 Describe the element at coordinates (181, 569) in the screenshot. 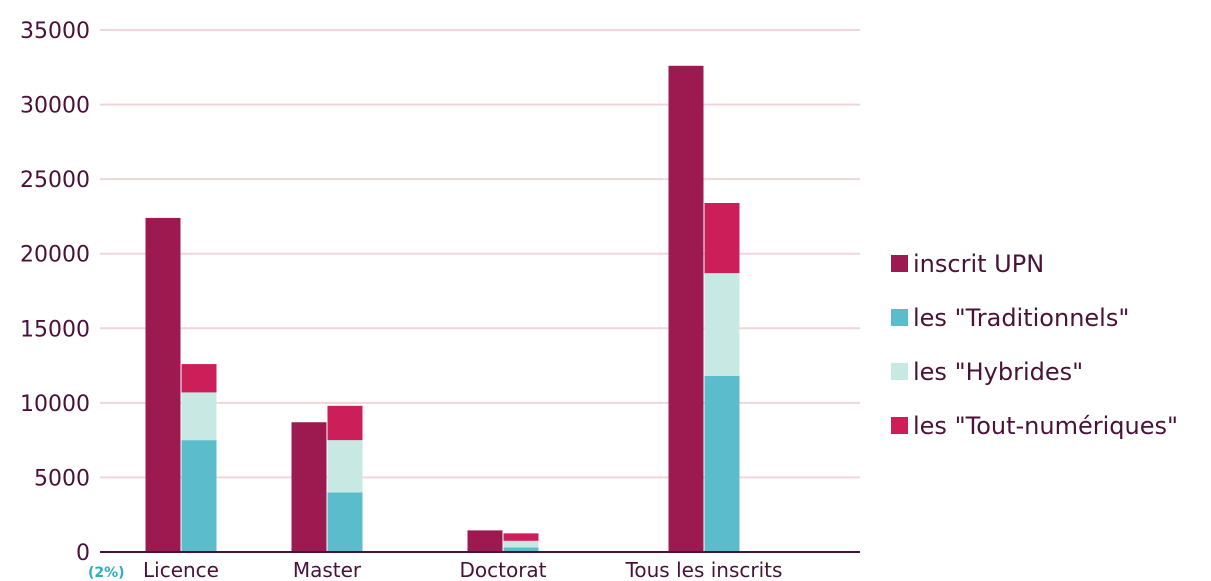

I see `x-tick-label: Licence` at that location.